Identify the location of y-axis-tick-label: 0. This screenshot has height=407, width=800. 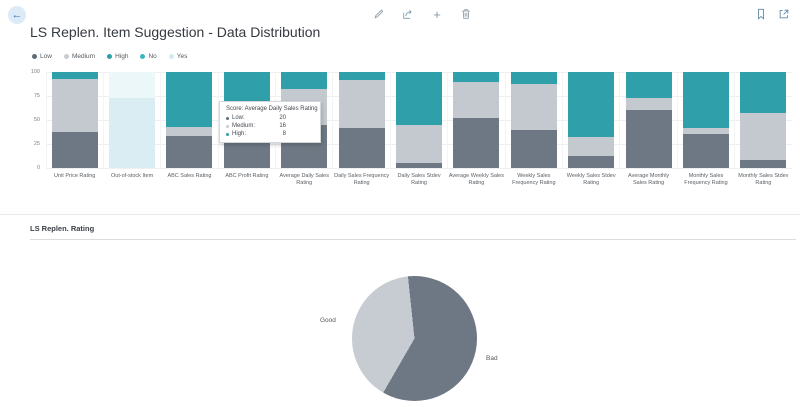
(38, 168).